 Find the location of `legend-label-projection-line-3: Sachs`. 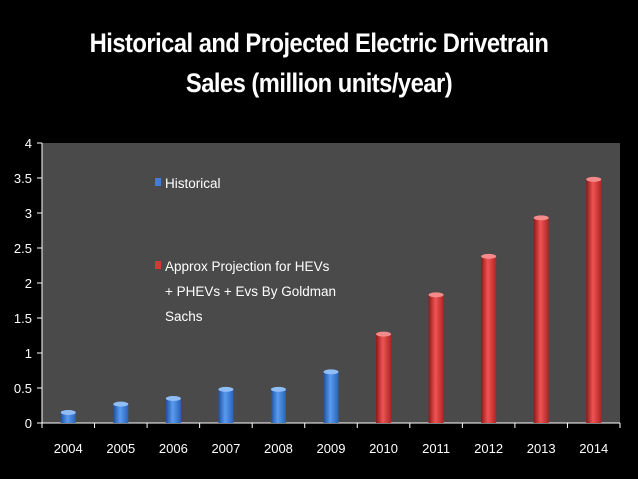

legend-label-projection-line-3: Sachs is located at coordinates (184, 316).